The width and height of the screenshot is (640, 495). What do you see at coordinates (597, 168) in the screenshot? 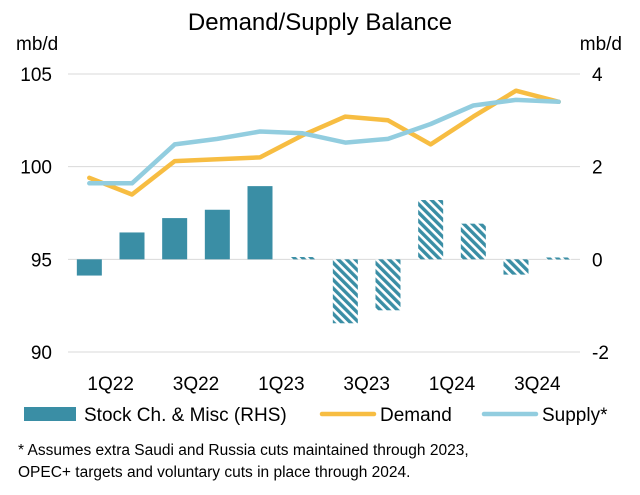
I see `right-tick-label: 2` at bounding box center [597, 168].